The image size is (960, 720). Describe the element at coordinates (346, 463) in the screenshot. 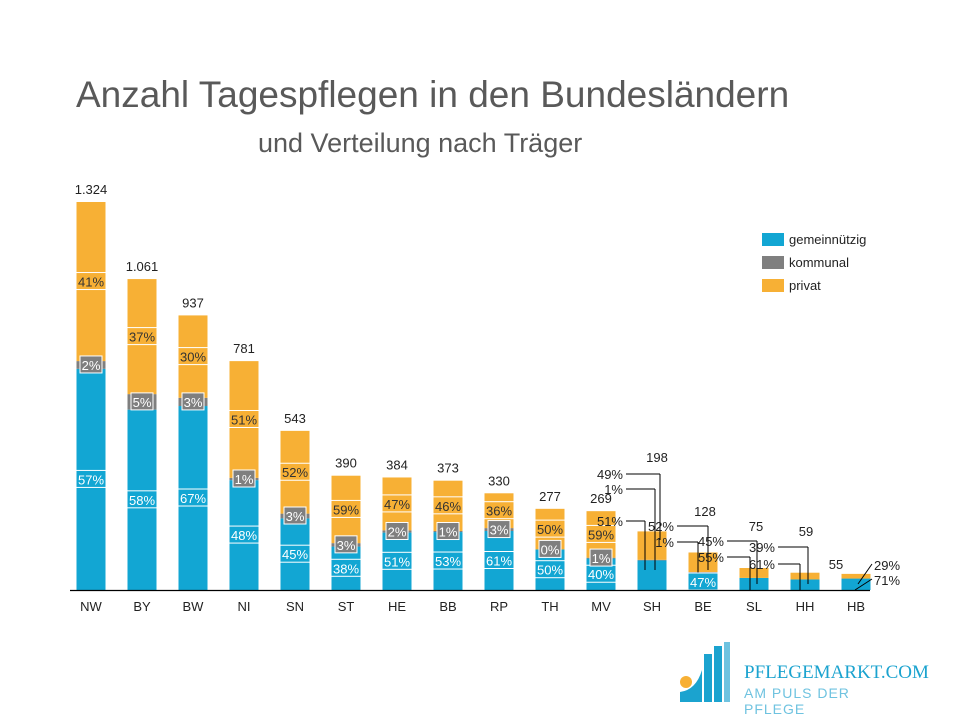

I see `total-label-ST: 390` at that location.